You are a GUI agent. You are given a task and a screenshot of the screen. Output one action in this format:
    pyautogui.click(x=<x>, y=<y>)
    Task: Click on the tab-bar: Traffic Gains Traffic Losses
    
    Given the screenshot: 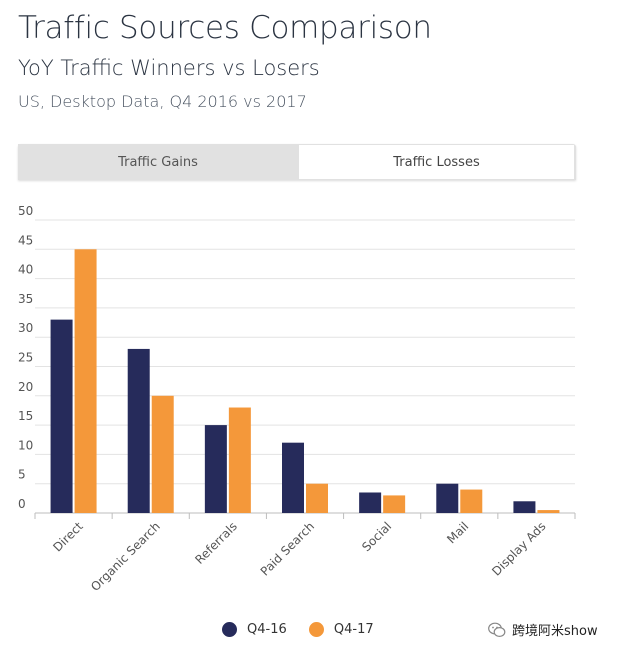 What is the action you would take?
    pyautogui.click(x=297, y=162)
    